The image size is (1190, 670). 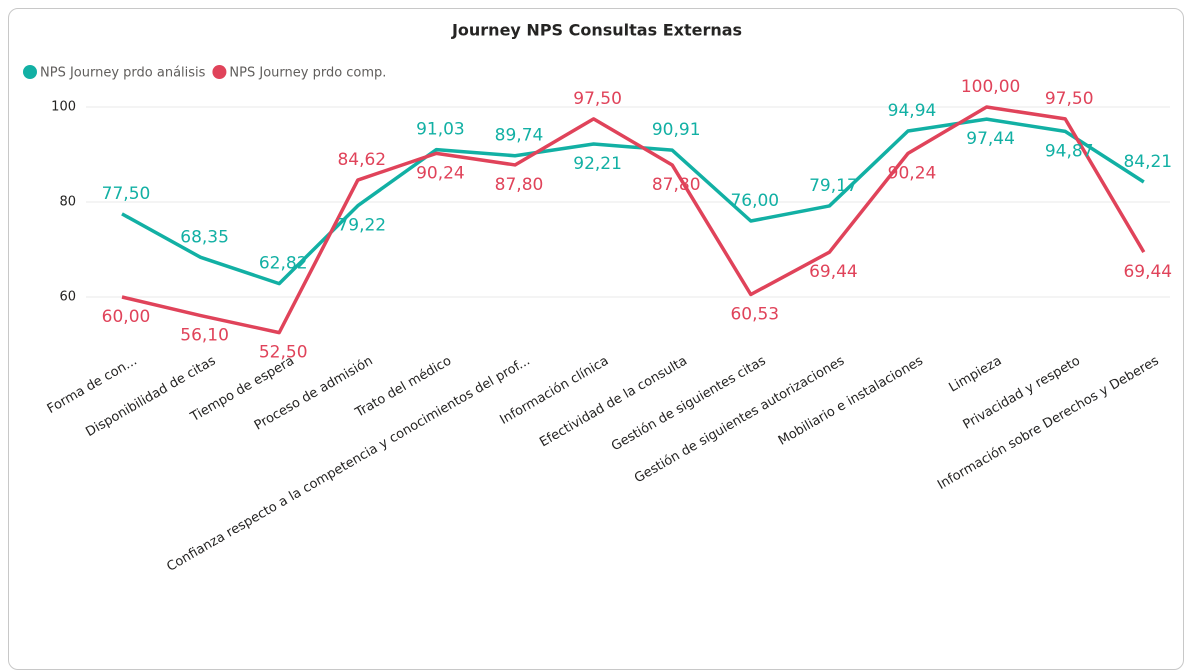 What do you see at coordinates (851, 400) in the screenshot?
I see `x-tick-label: Mobiliario e instalaciones` at bounding box center [851, 400].